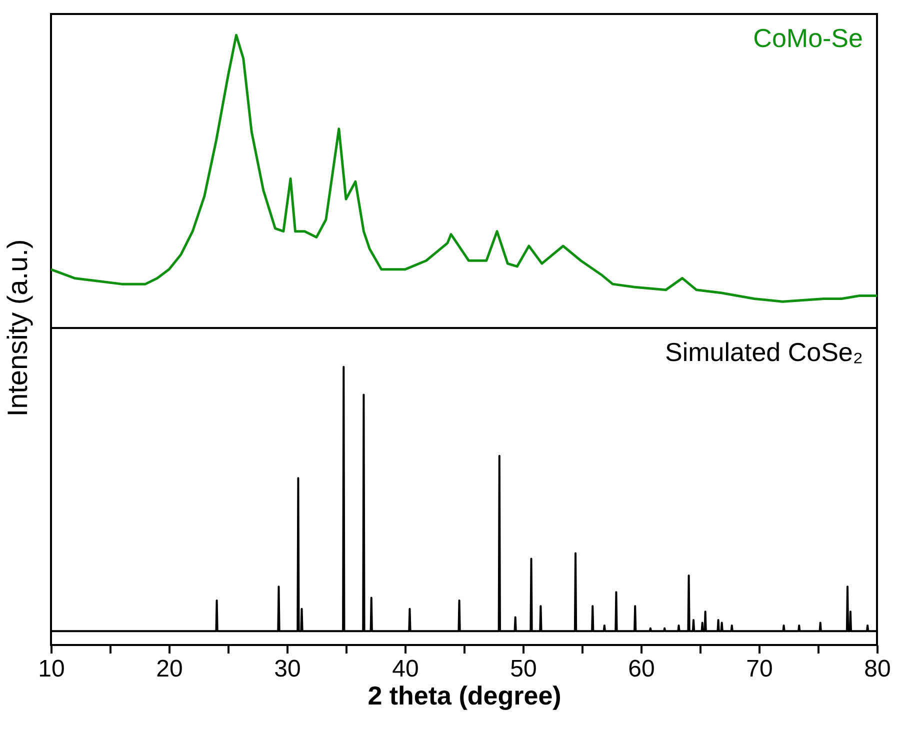  Describe the element at coordinates (523, 669) in the screenshot. I see `x-tick-label: 50` at that location.